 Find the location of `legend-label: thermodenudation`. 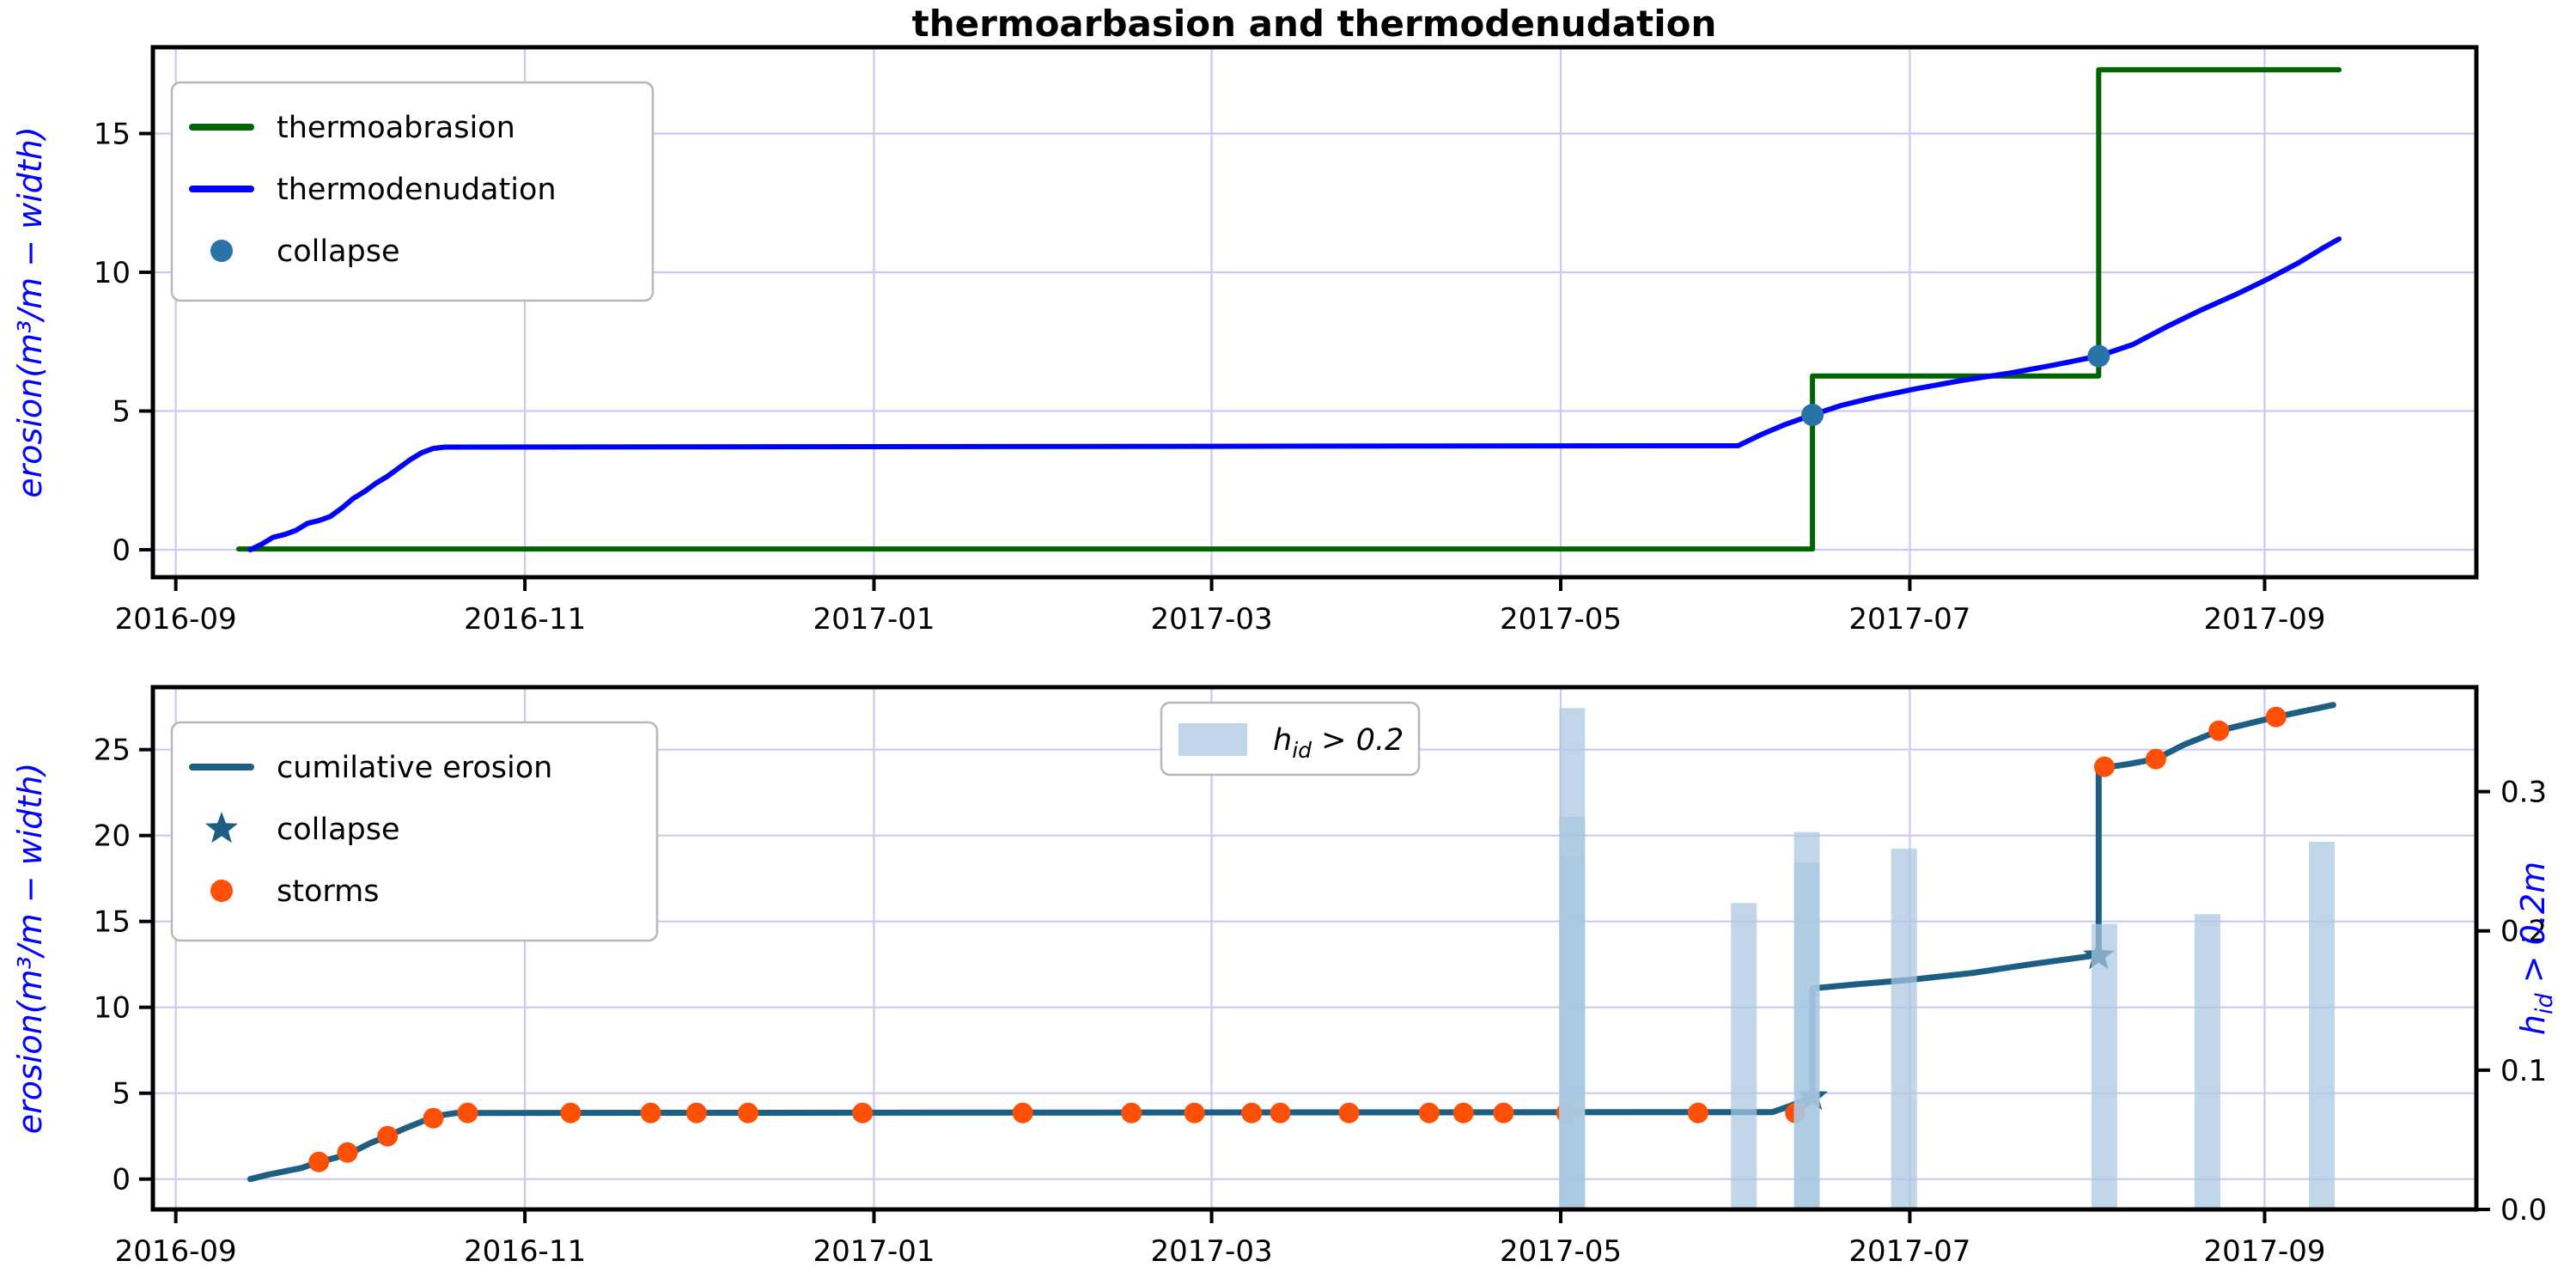

legend-label: thermodenudation is located at coordinates (417, 190).